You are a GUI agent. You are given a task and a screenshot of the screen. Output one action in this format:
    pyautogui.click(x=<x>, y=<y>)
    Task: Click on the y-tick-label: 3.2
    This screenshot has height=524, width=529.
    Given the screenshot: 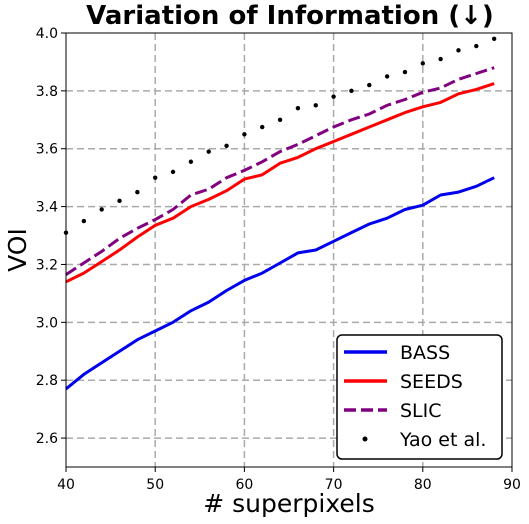 What is the action you would take?
    pyautogui.click(x=47, y=265)
    